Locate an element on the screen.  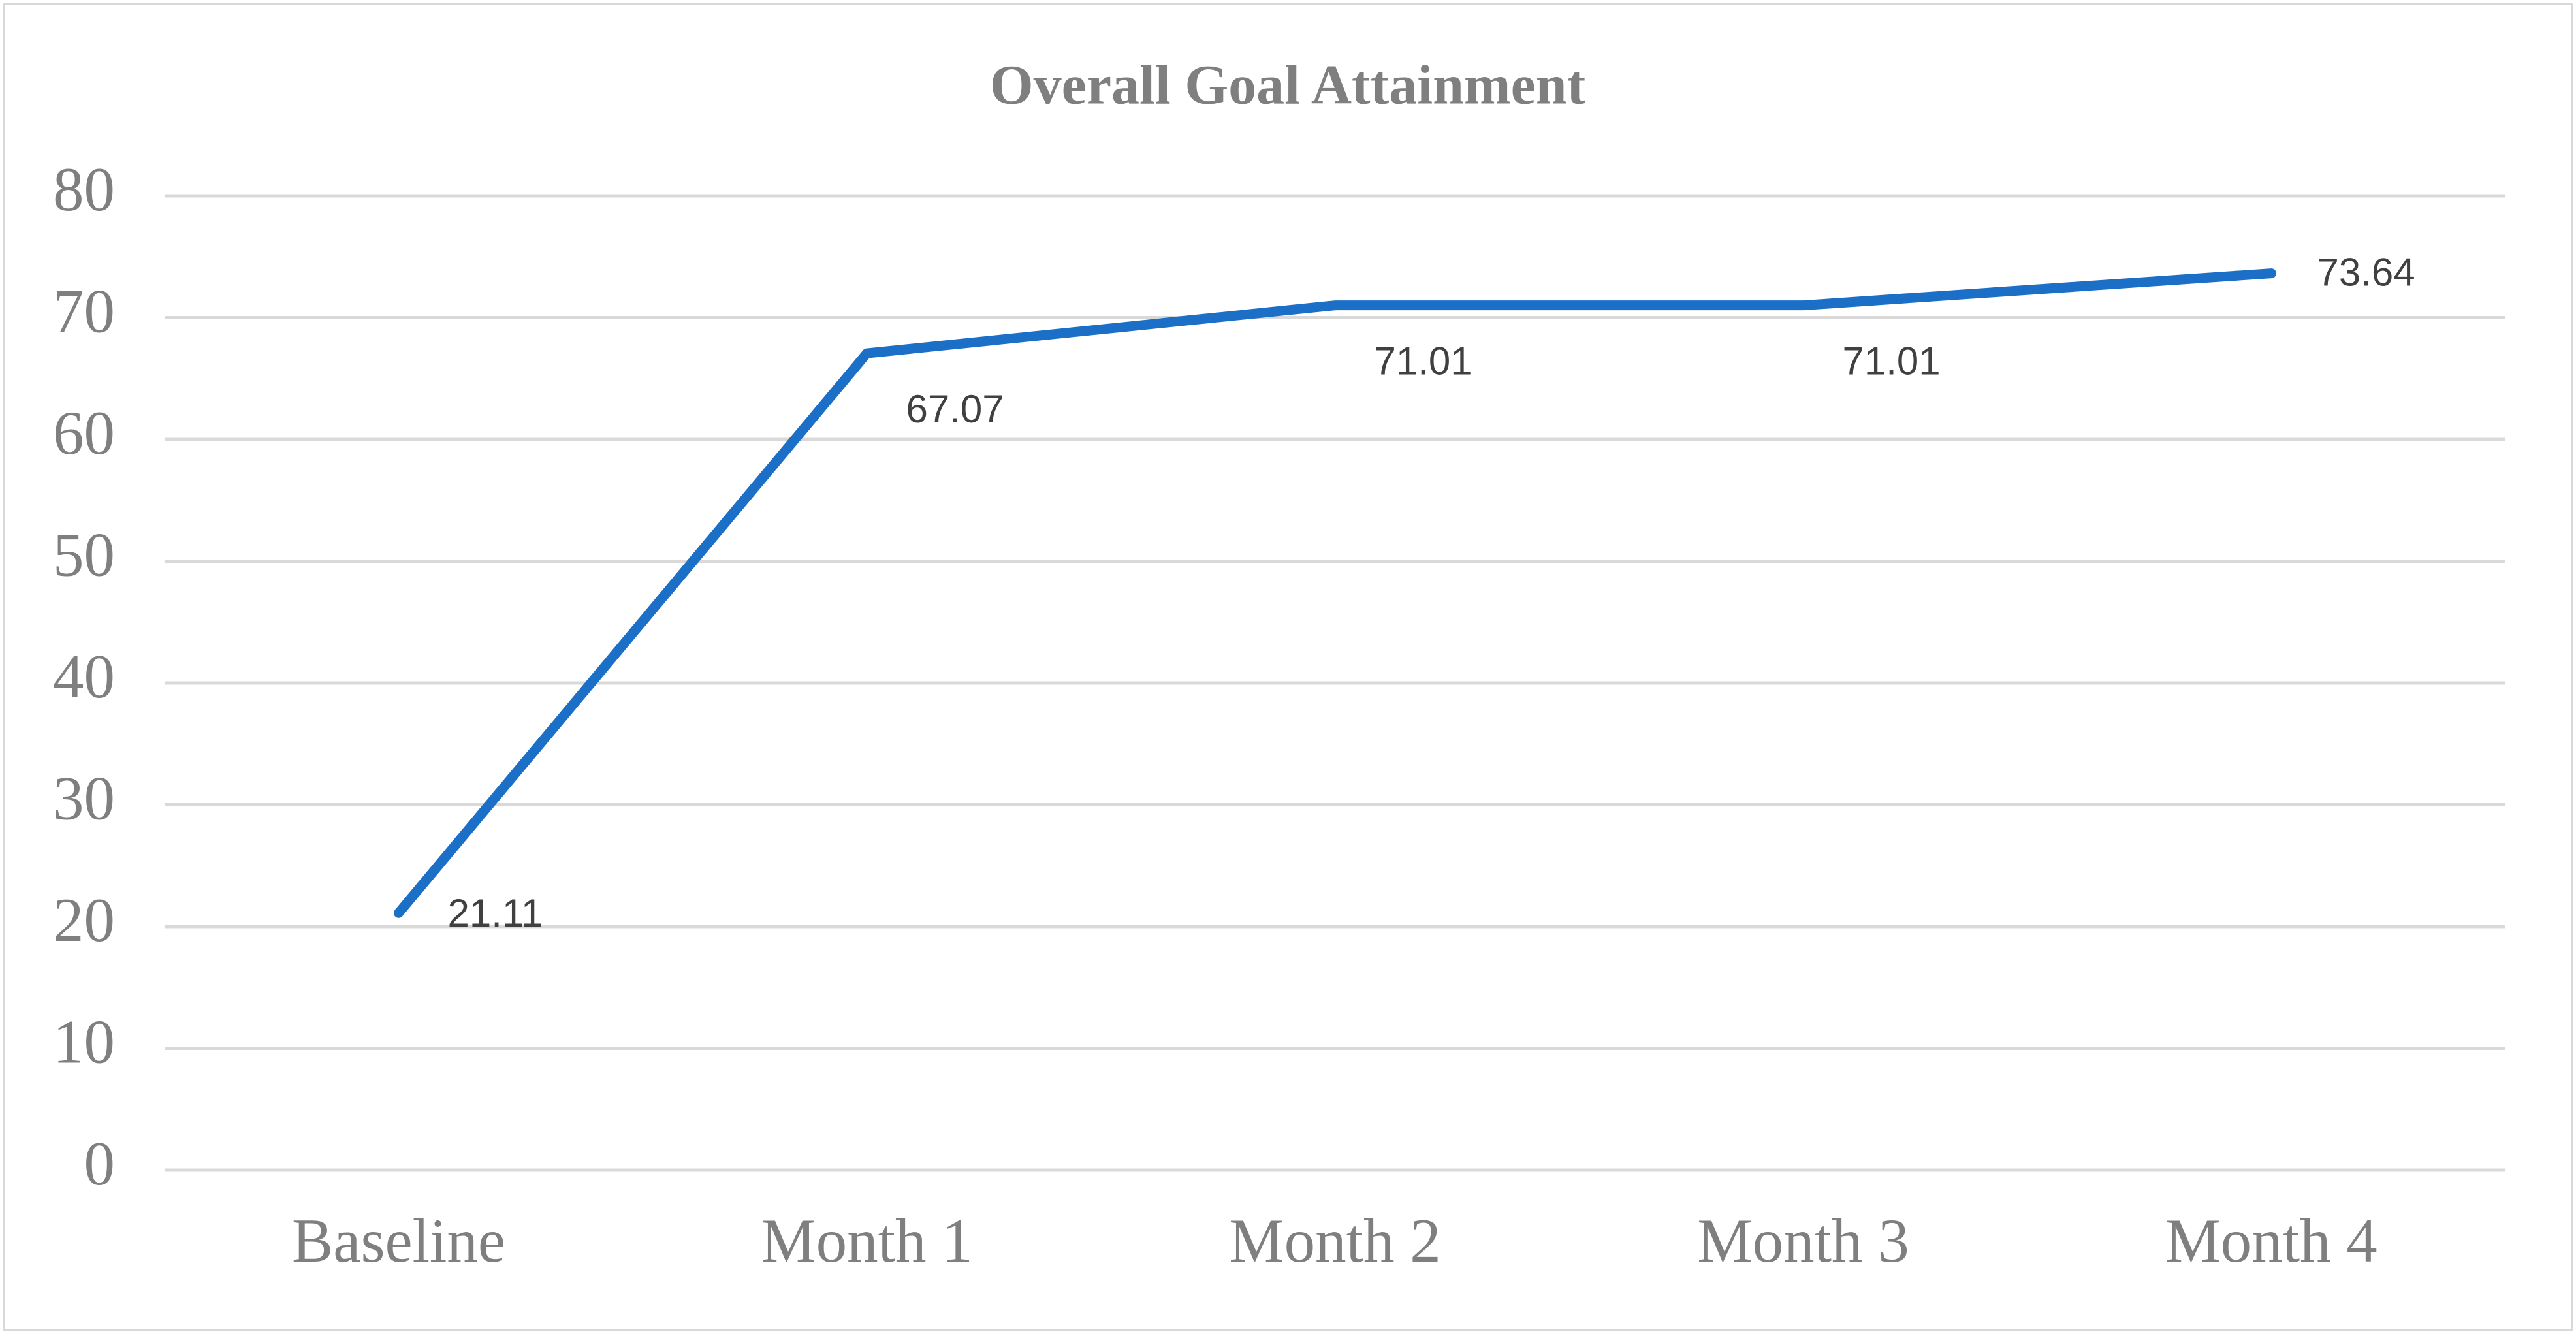
y-tick-label: 50 is located at coordinates (84, 554).